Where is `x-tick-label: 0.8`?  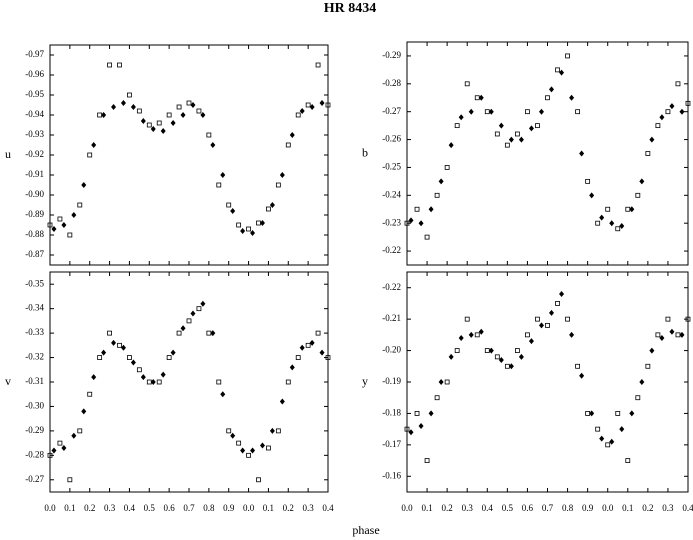
x-tick-label: 0.8 is located at coordinates (568, 508).